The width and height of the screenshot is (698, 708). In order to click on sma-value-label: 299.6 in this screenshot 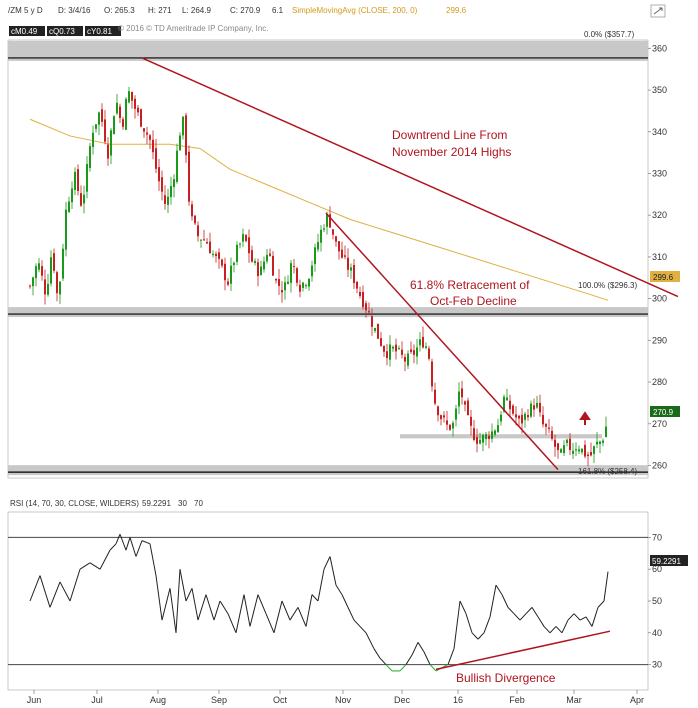, I will do `click(456, 10)`.